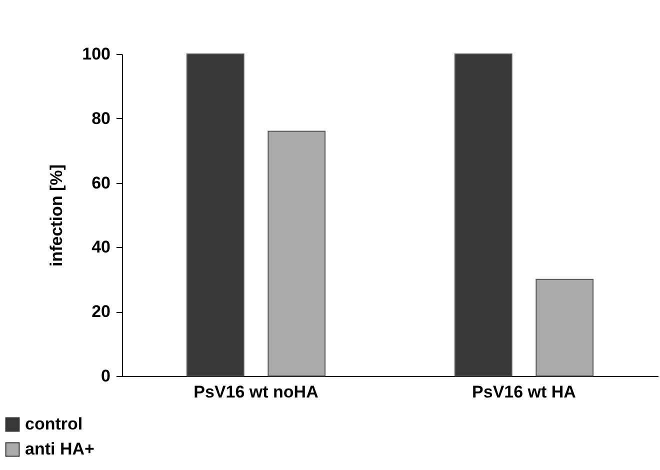 The height and width of the screenshot is (470, 660). Describe the element at coordinates (101, 182) in the screenshot. I see `y-tick-label: 60` at that location.